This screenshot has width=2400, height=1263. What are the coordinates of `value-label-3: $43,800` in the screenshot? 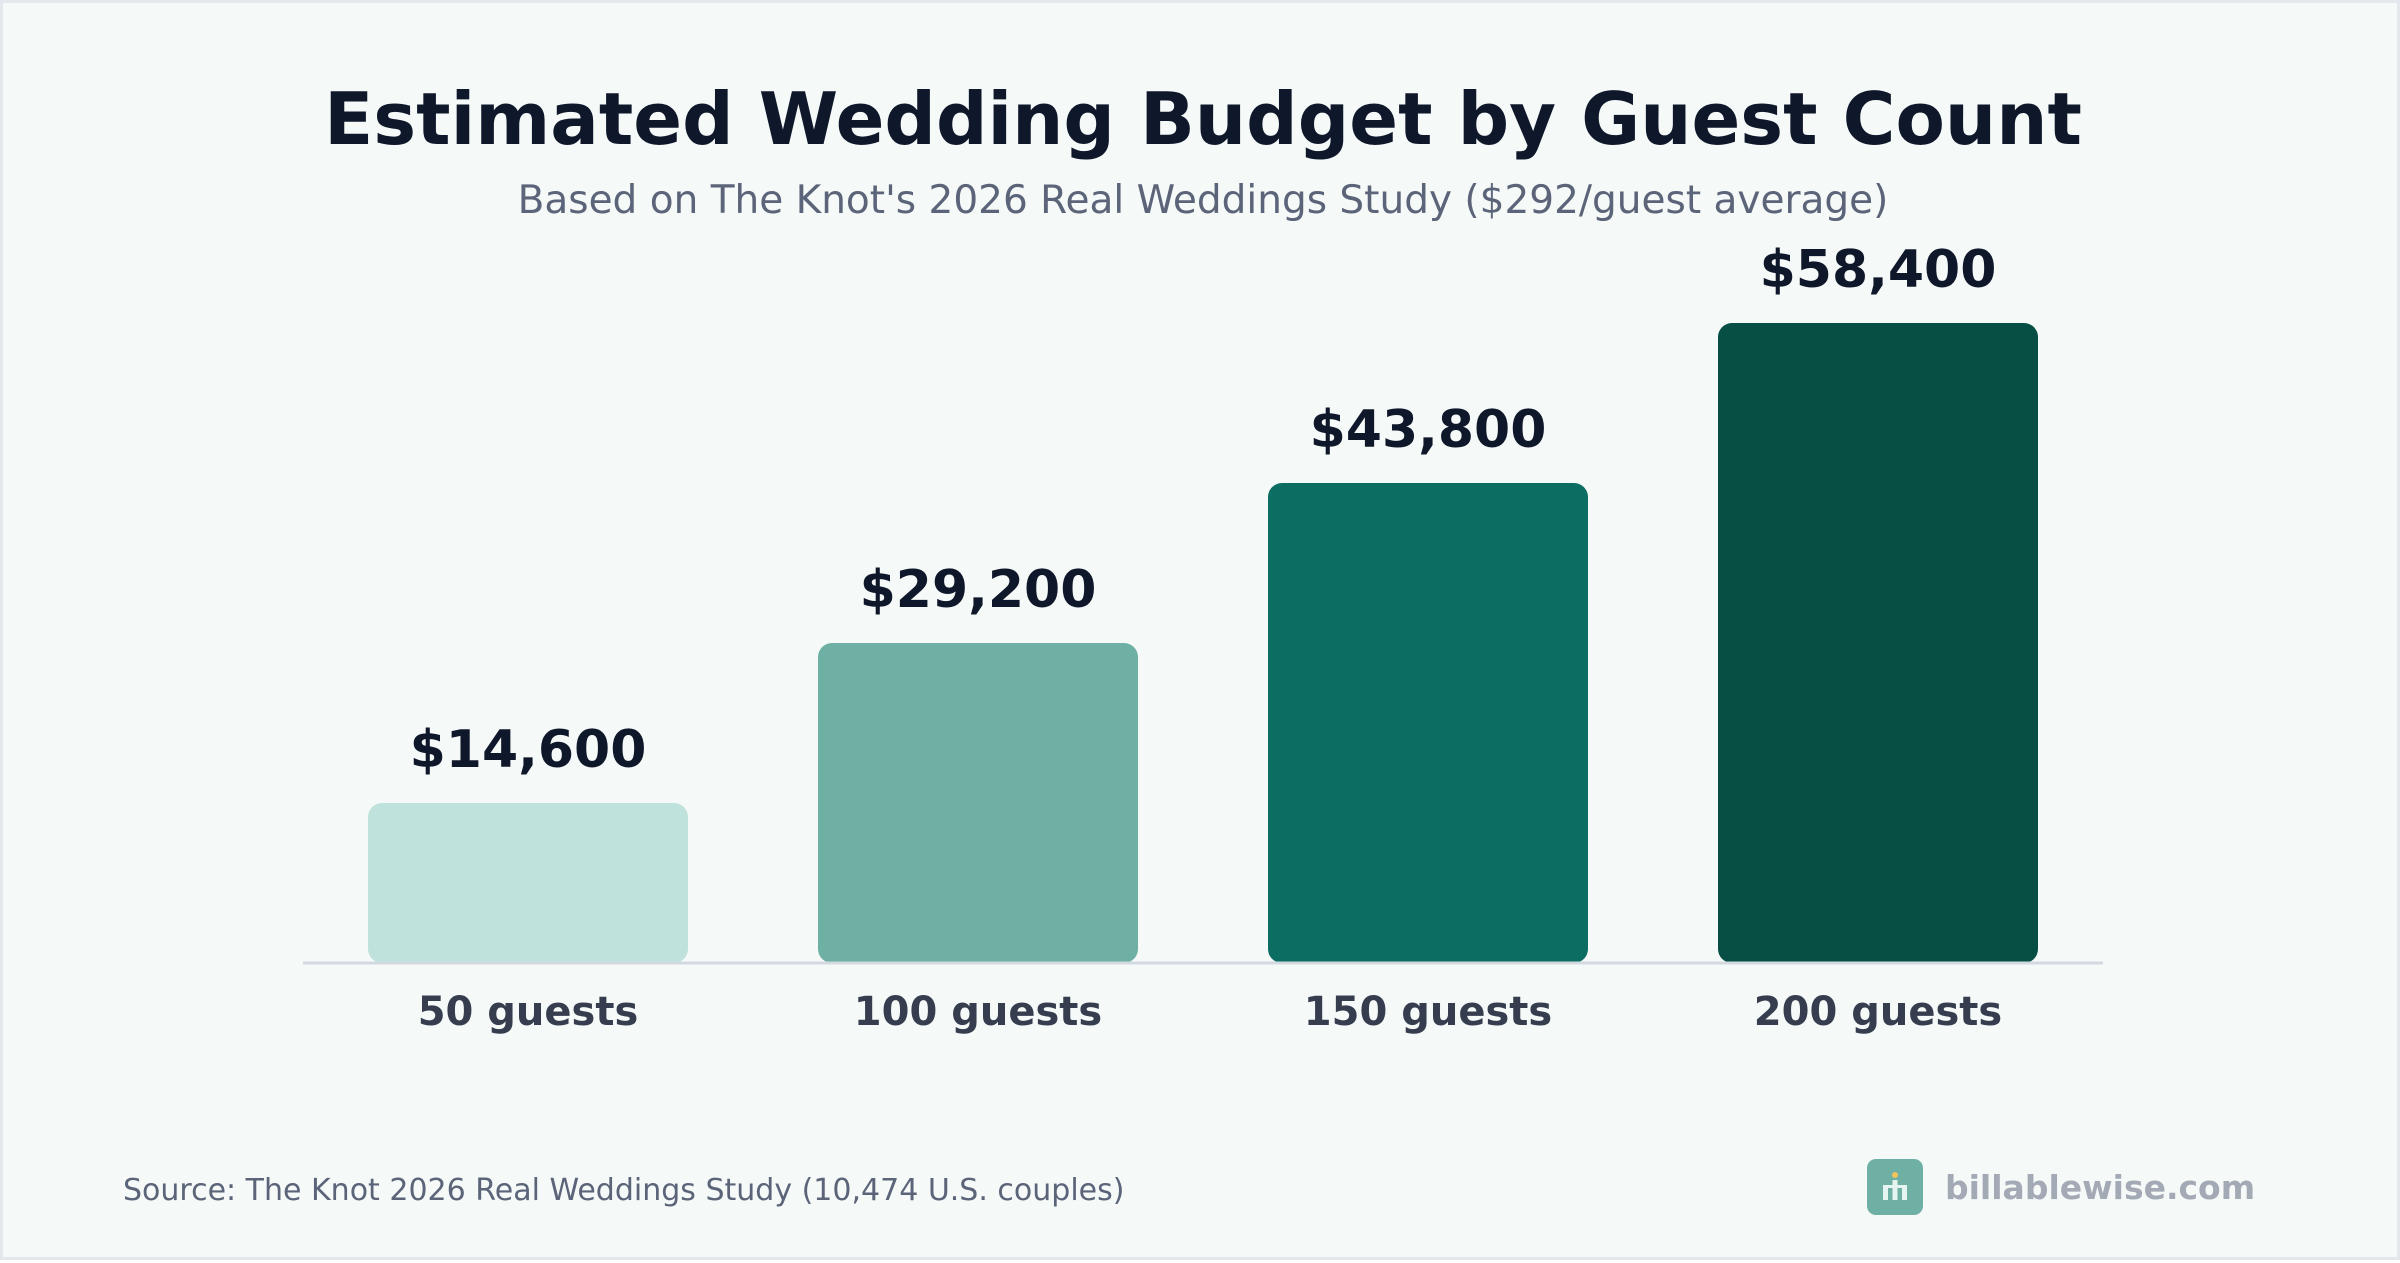 It's located at (1428, 430).